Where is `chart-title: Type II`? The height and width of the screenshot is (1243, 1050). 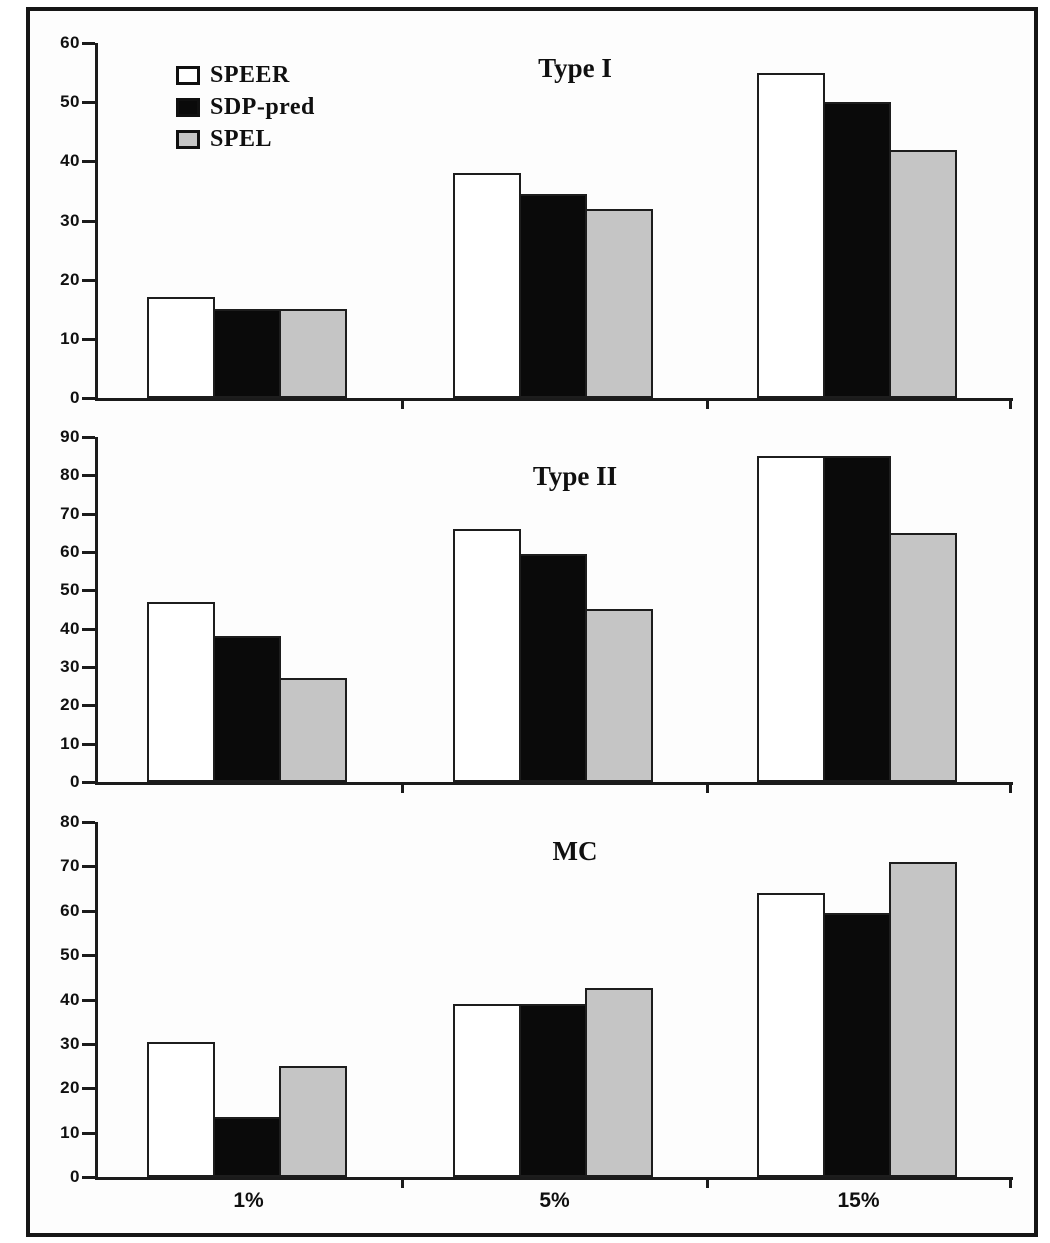
chart-title: Type II is located at coordinates (575, 476).